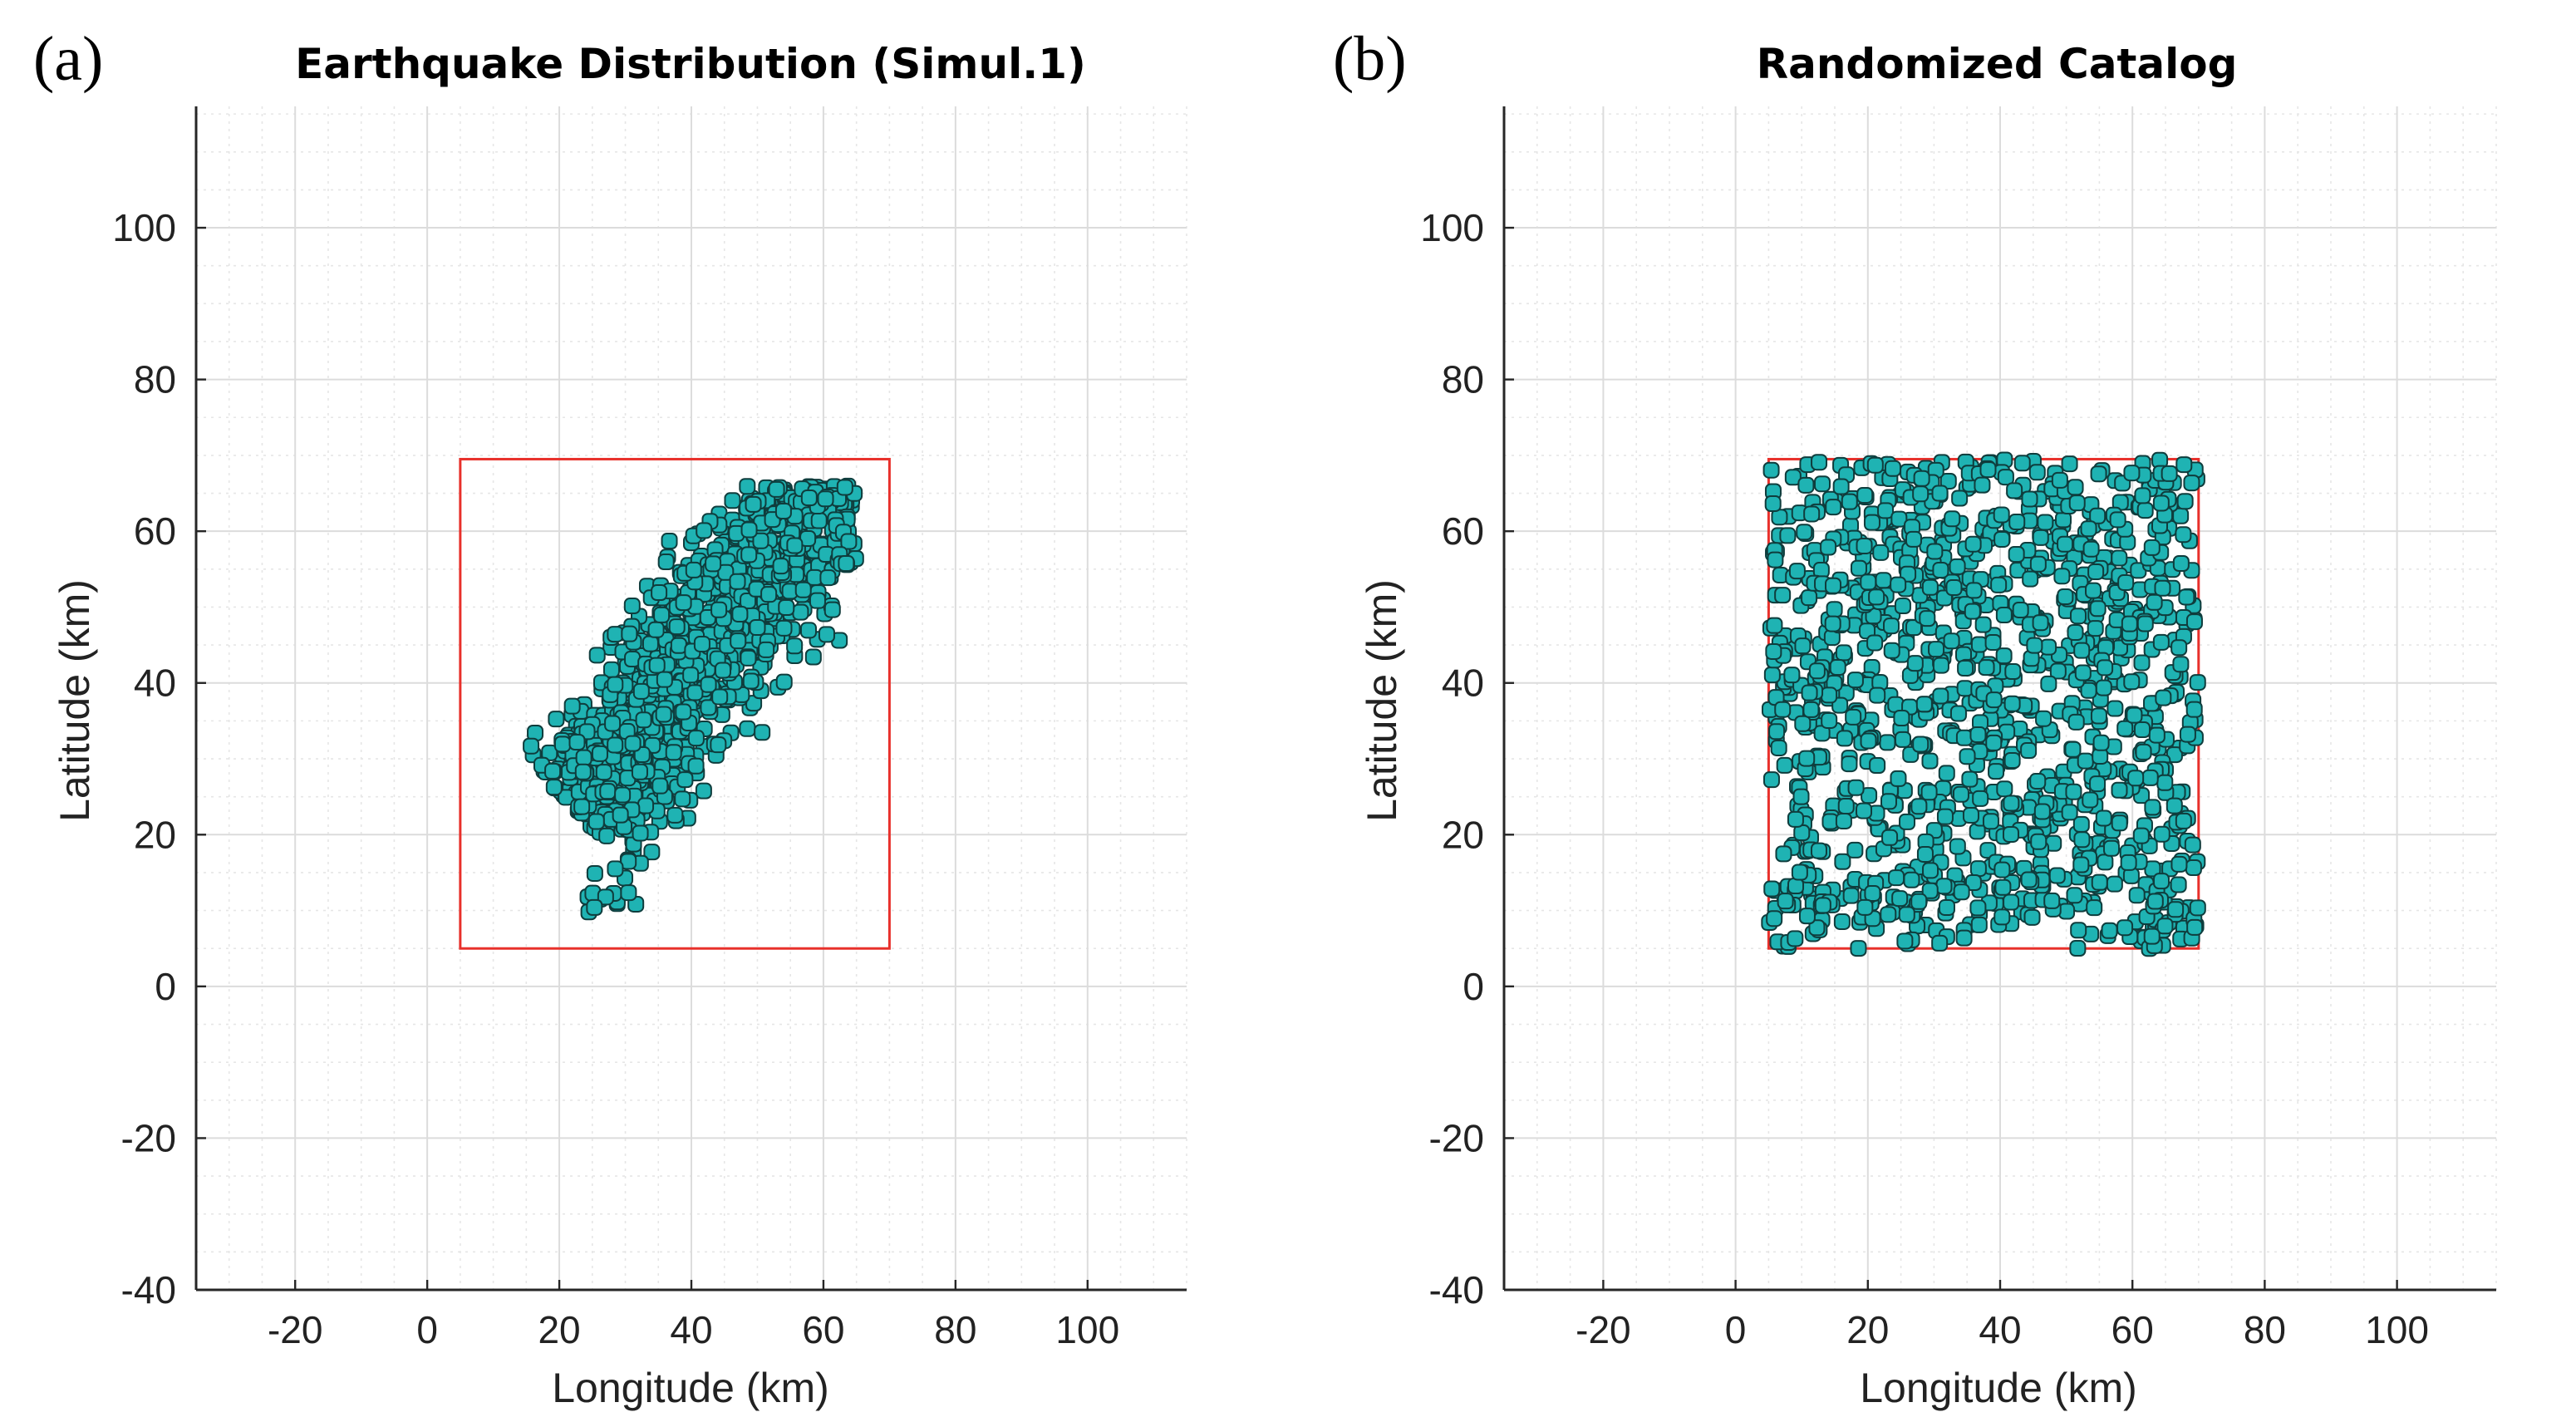 The image size is (2576, 1422). Describe the element at coordinates (155, 683) in the screenshot. I see `y-tick-label: 40` at that location.